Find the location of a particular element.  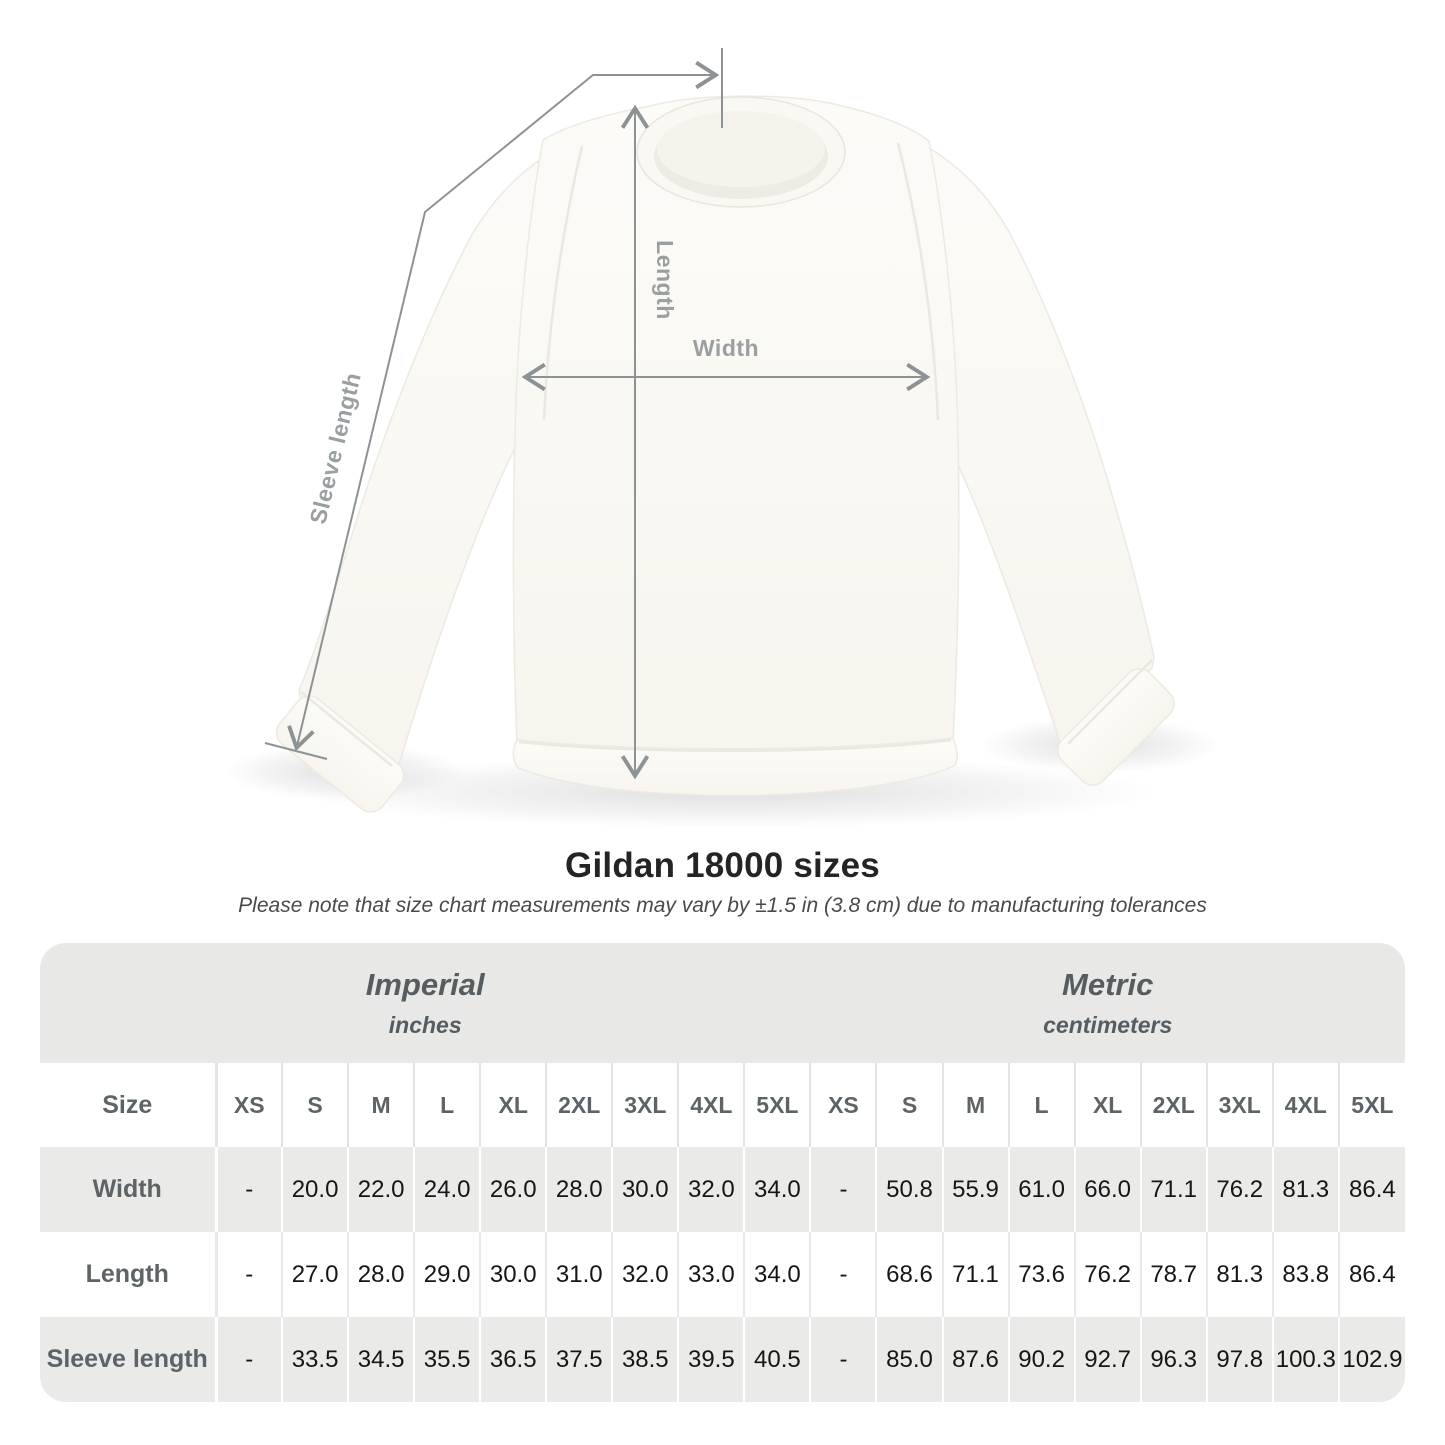

table-cell: 34.5 is located at coordinates (381, 1359).